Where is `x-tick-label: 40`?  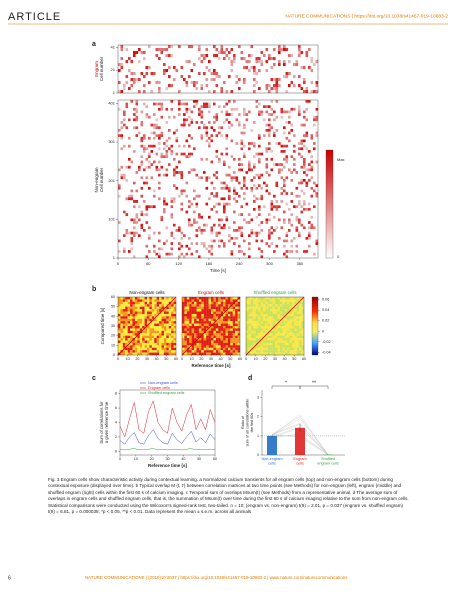
x-tick-label: 40 is located at coordinates (285, 359).